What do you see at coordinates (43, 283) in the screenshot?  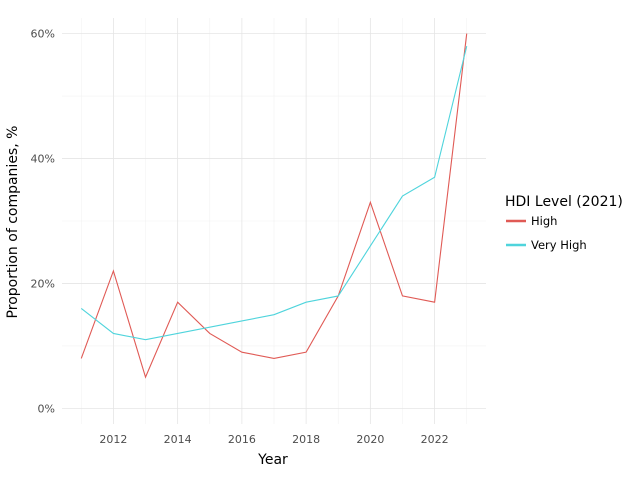 I see `y-tick-label: 20%` at bounding box center [43, 283].